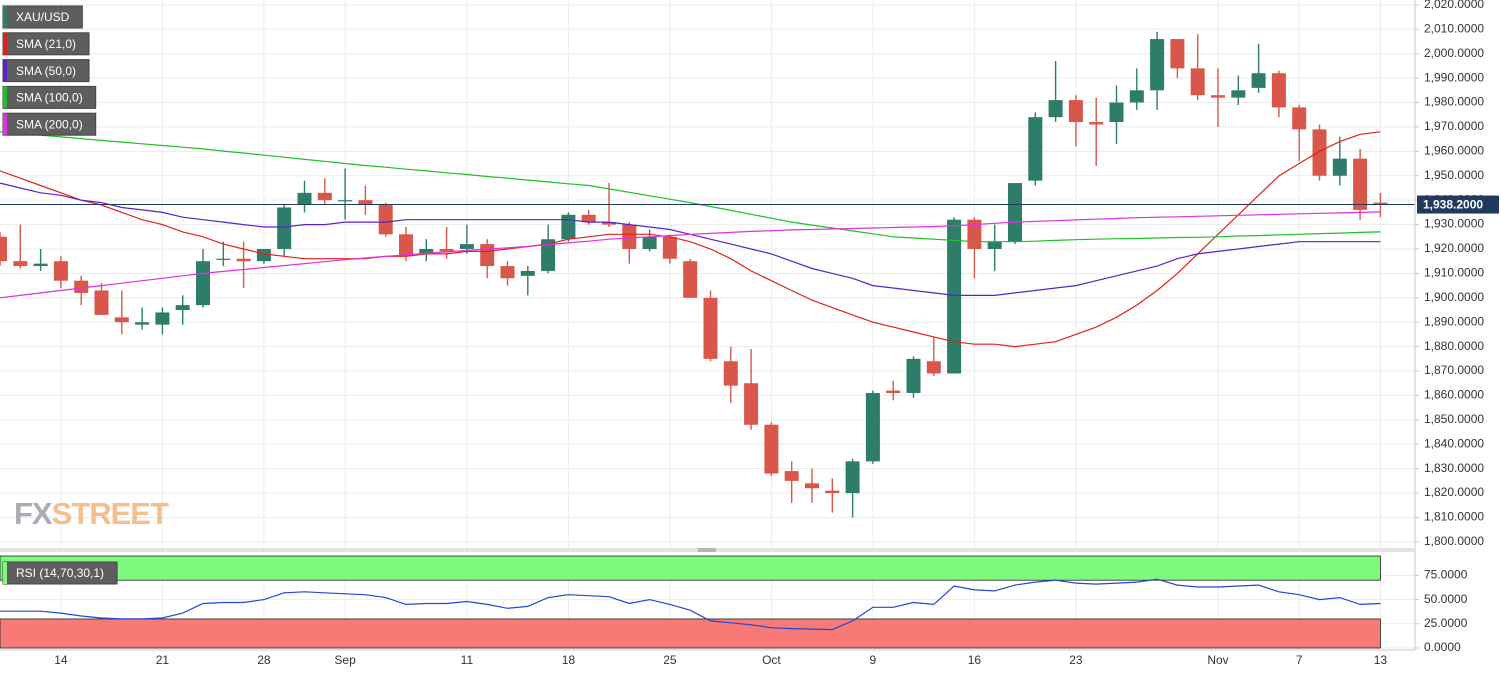  I want to click on y-tick-label: 2,020.0000, so click(1454, 5).